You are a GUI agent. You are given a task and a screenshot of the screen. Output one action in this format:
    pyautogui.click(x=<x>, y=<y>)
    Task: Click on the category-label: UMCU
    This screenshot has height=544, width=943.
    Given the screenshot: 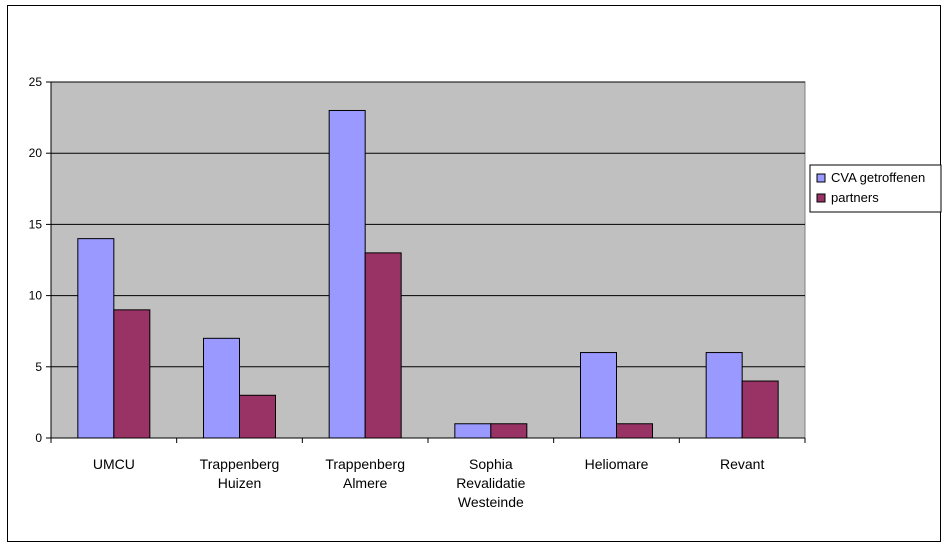 What is the action you would take?
    pyautogui.click(x=114, y=464)
    